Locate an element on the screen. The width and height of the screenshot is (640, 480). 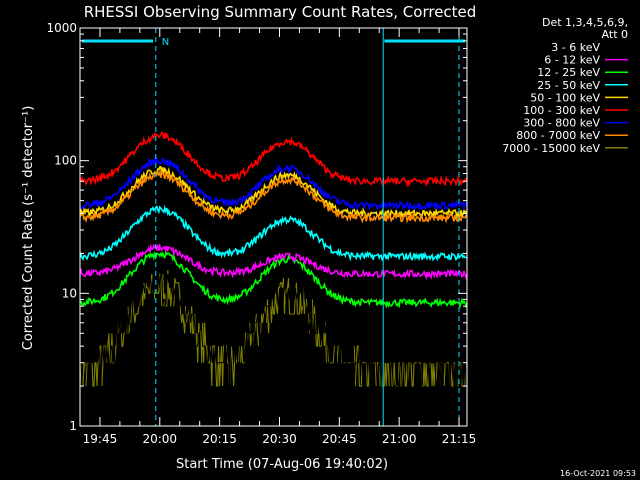
timestamp: 16-Oct-2021 09:53 is located at coordinates (598, 473).